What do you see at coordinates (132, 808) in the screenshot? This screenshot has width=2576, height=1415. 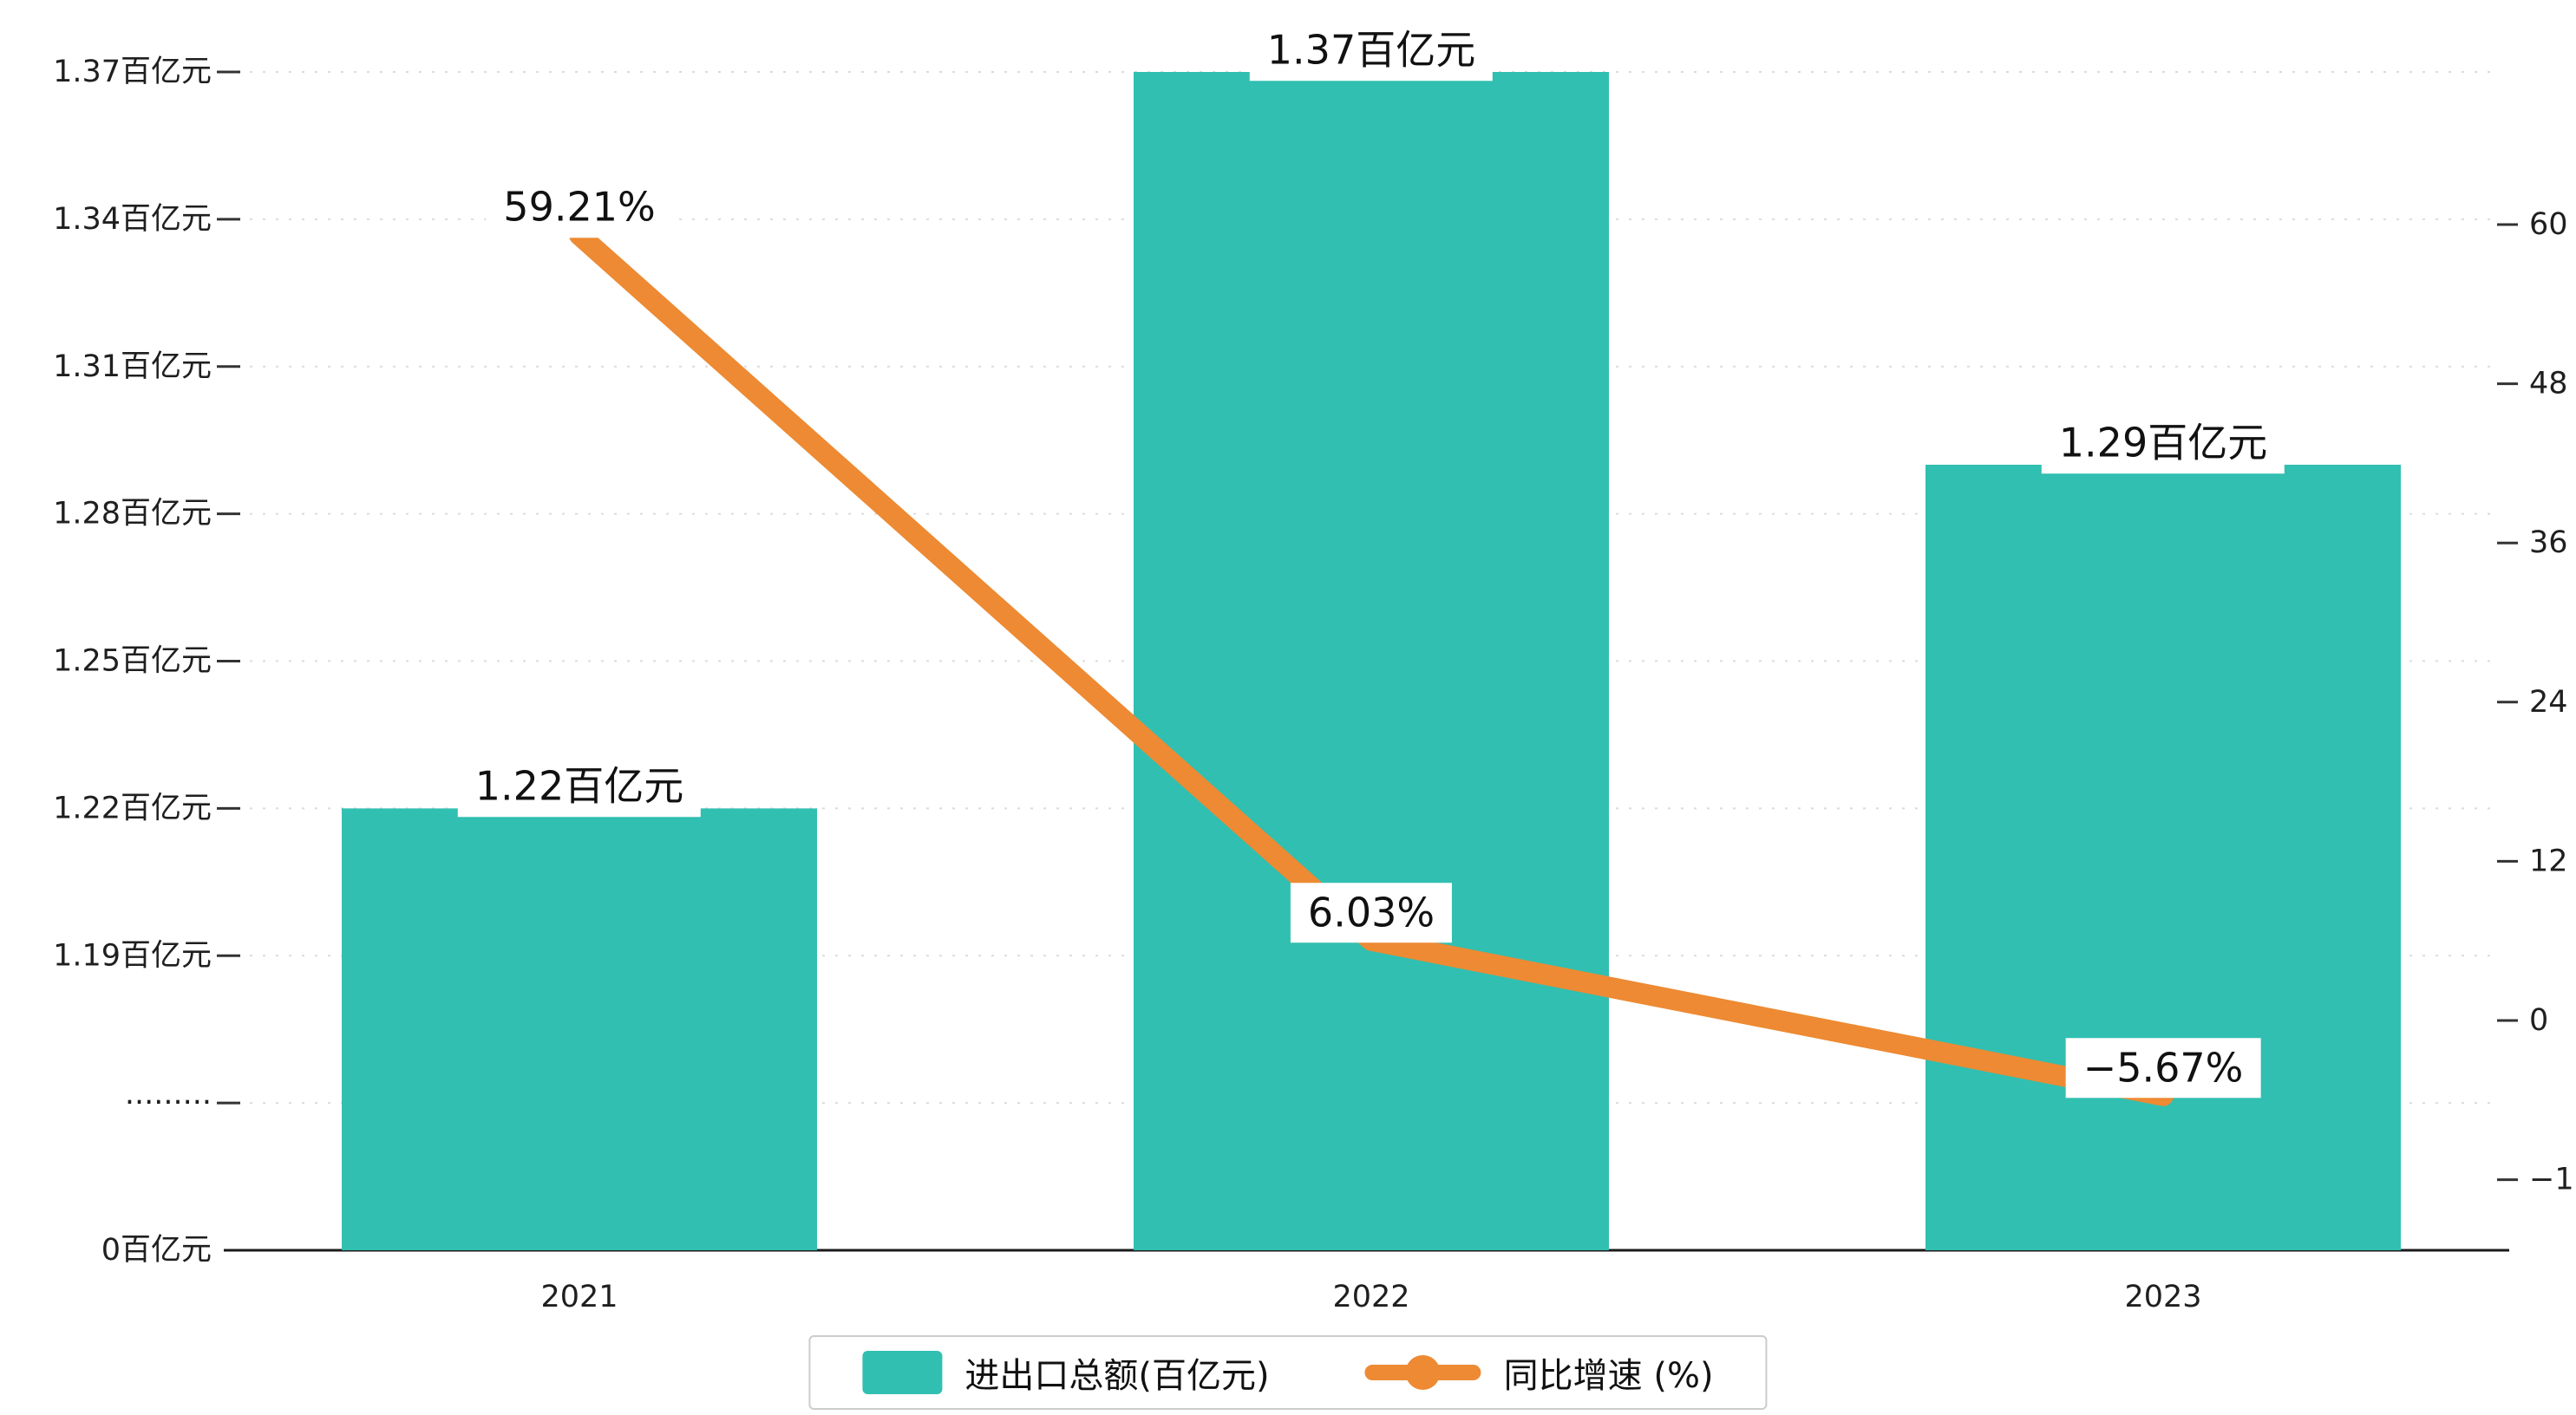 I see `left-axis-tick-label: 1.22百亿元` at bounding box center [132, 808].